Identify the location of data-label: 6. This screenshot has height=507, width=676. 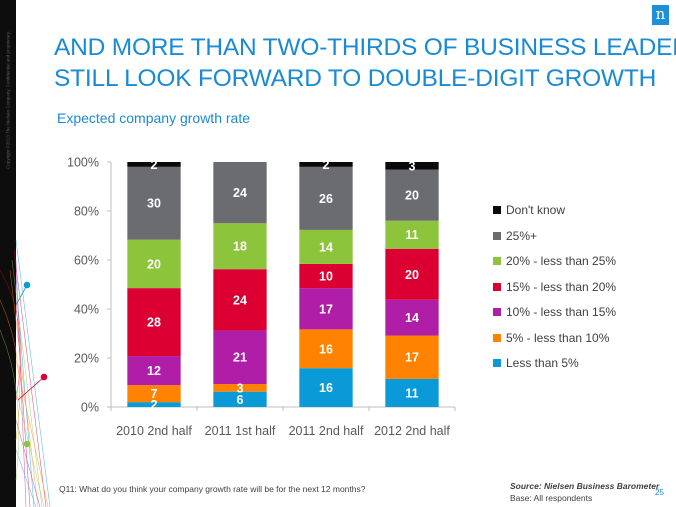
(240, 400).